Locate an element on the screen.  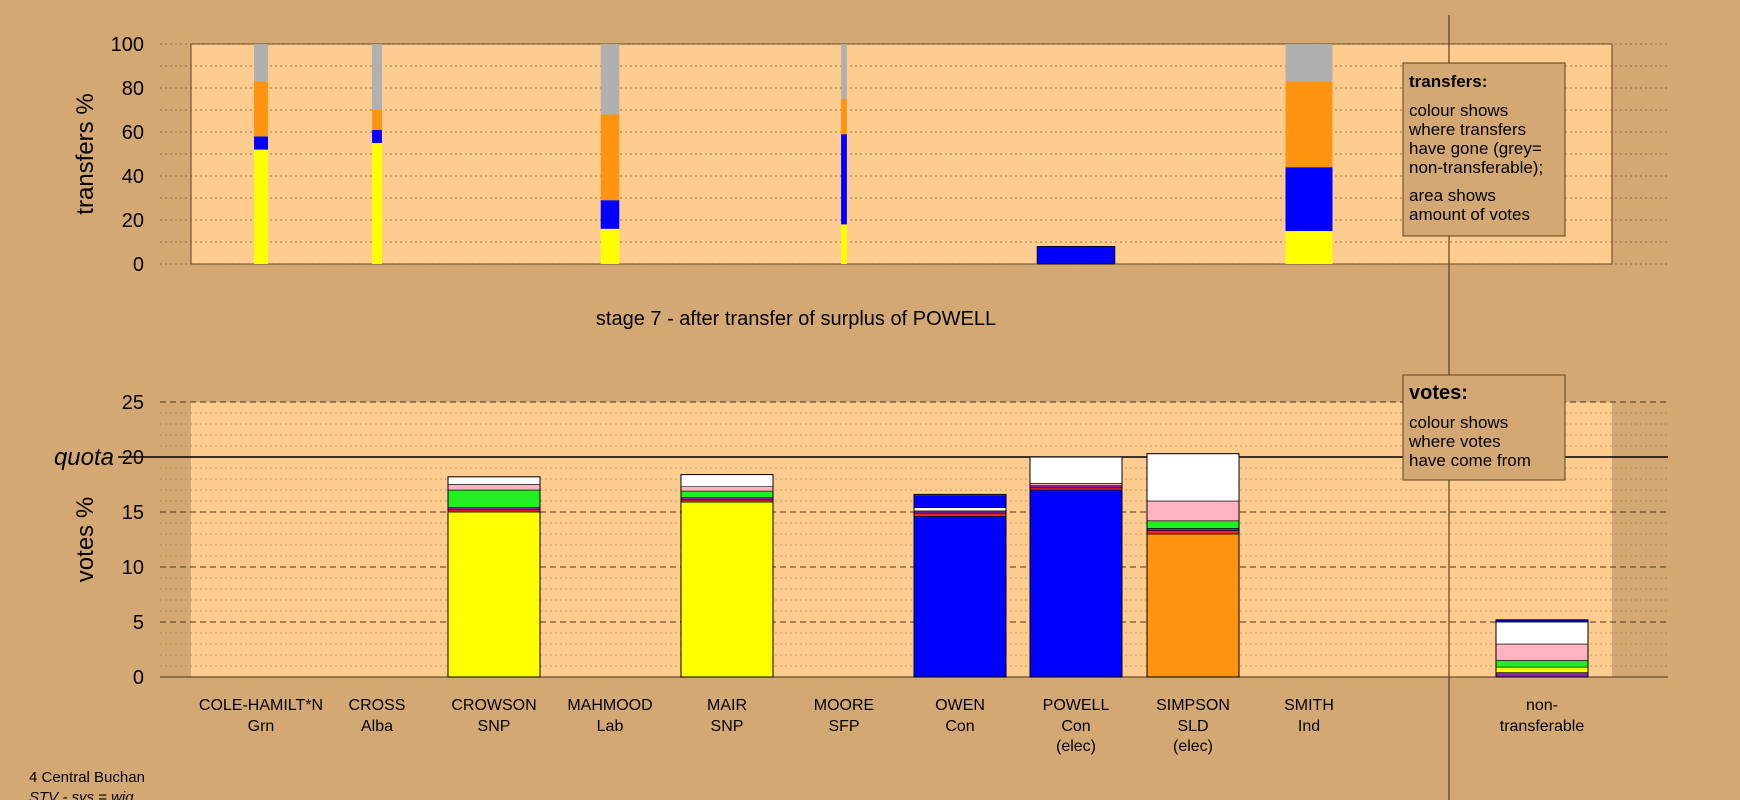
vote-segment-non-transferable-snp is located at coordinates (1542, 669).